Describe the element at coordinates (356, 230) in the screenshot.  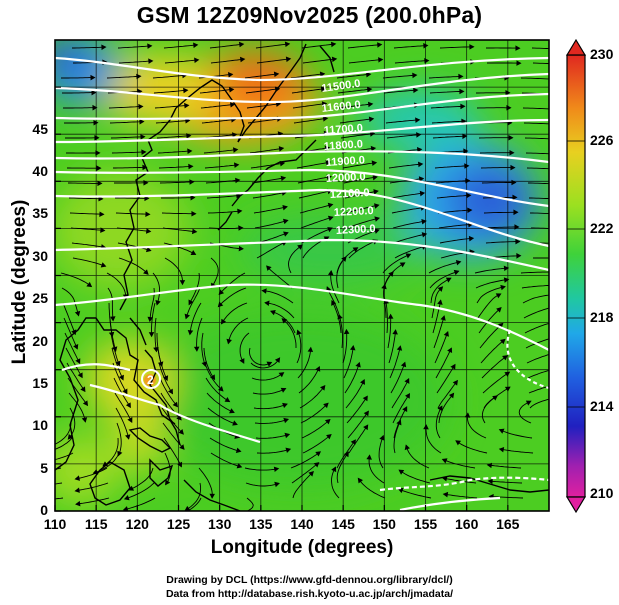
I see `contour-label: 12300.0` at that location.